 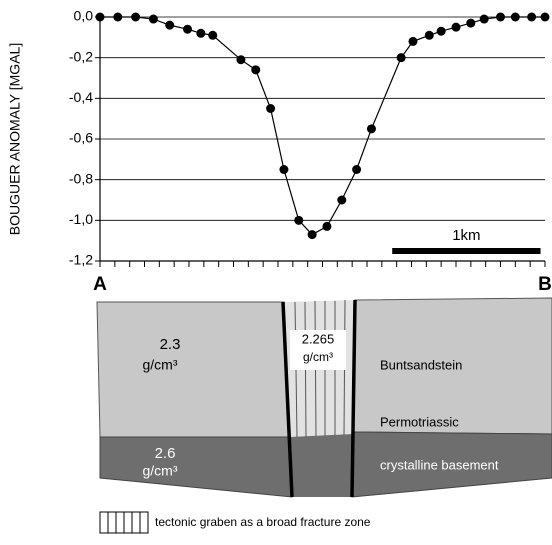 I want to click on lower-left-block, so click(x=196, y=467).